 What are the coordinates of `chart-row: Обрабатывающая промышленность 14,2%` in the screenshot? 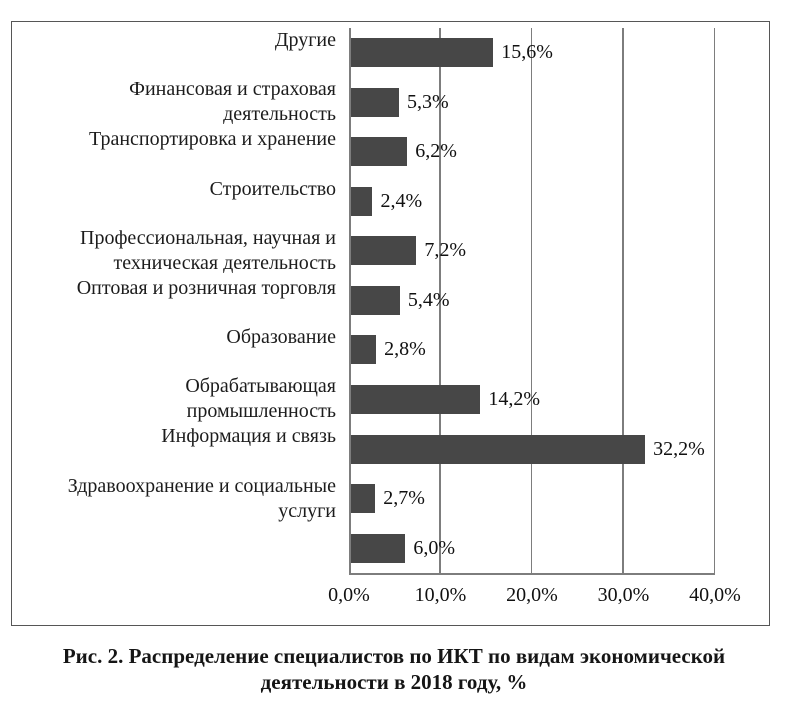 It's located at (390, 399).